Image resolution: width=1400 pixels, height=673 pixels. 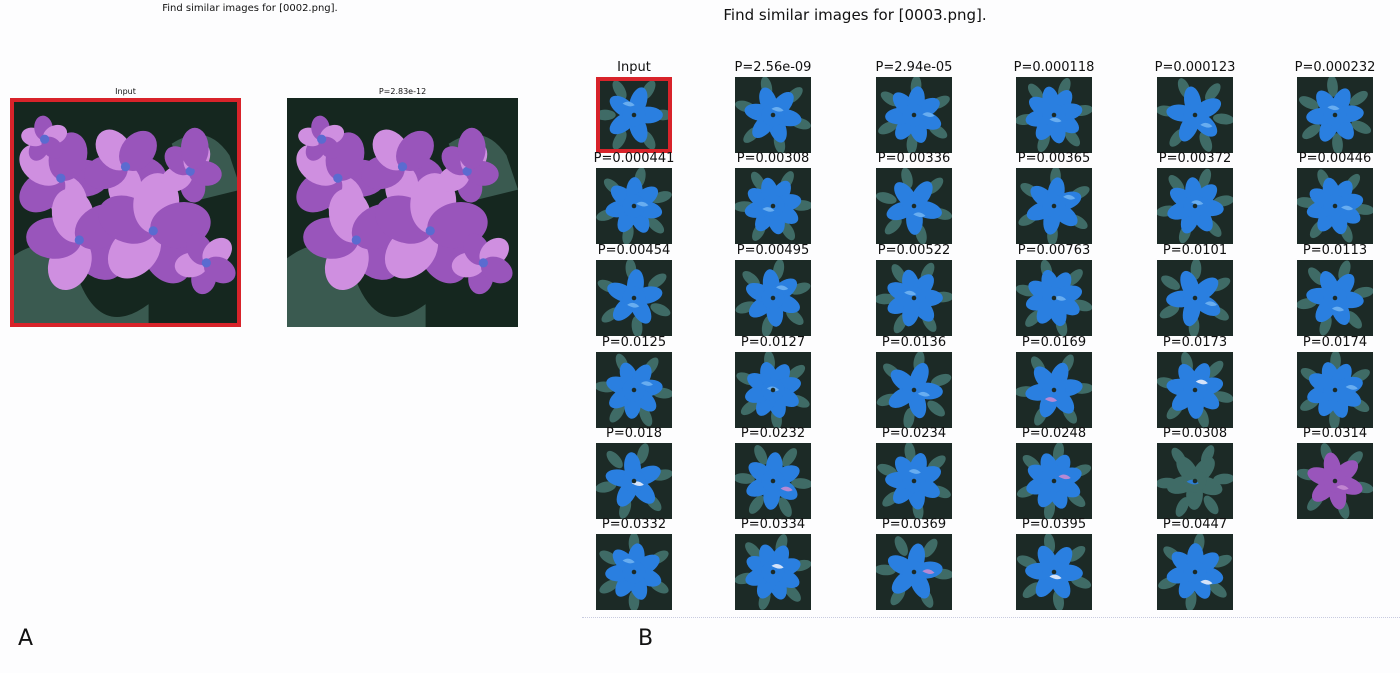 I want to click on image-label: P=0.0395, so click(x=1054, y=524).